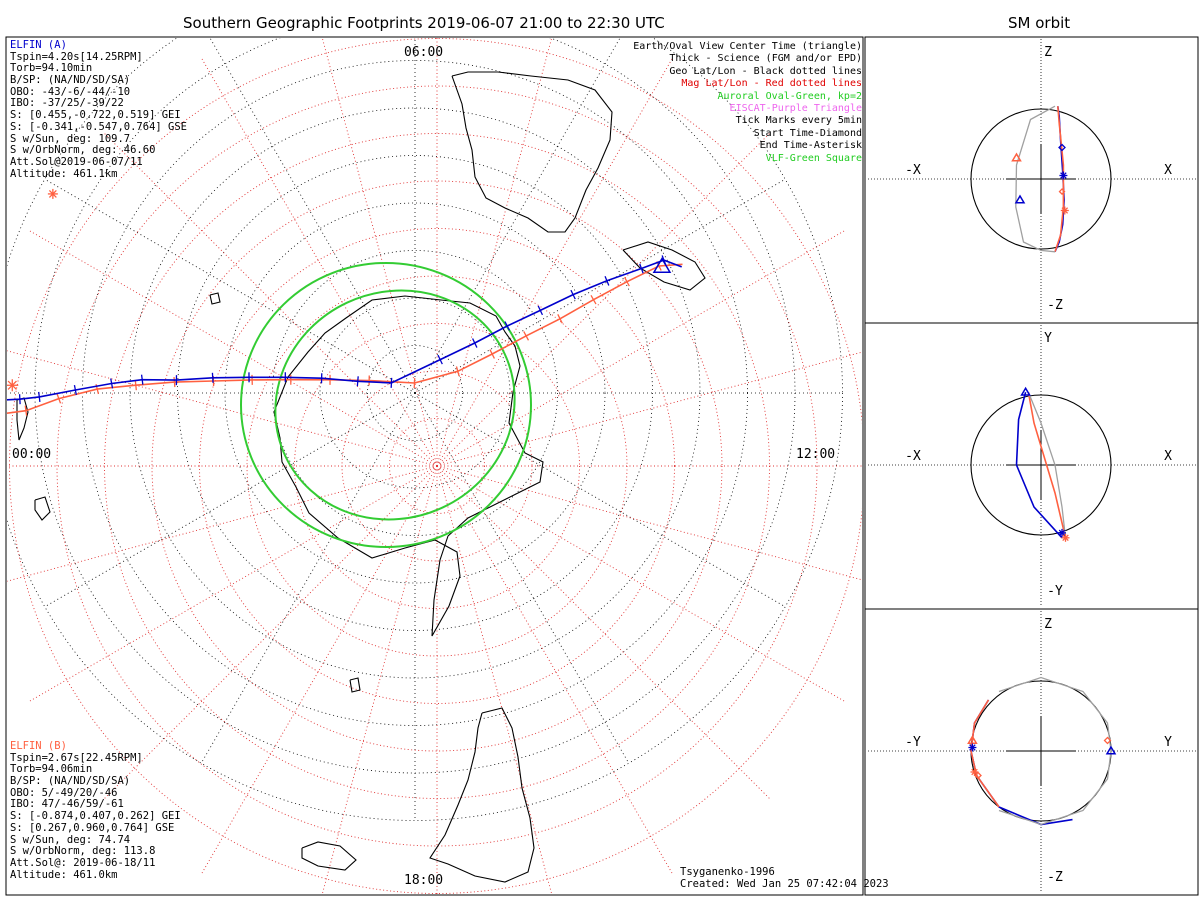 This screenshot has height=900, width=1200. Describe the element at coordinates (64, 792) in the screenshot. I see `elfin-b-line: OBO: 5/-49/20/-46` at that location.